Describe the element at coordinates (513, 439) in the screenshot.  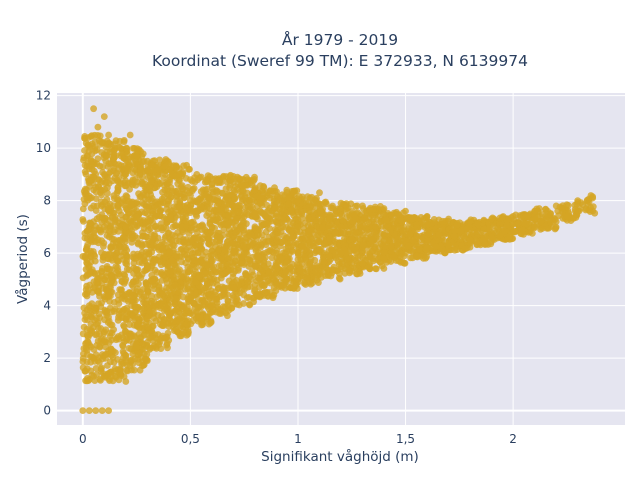
I see `x-tick-label: 2` at that location.